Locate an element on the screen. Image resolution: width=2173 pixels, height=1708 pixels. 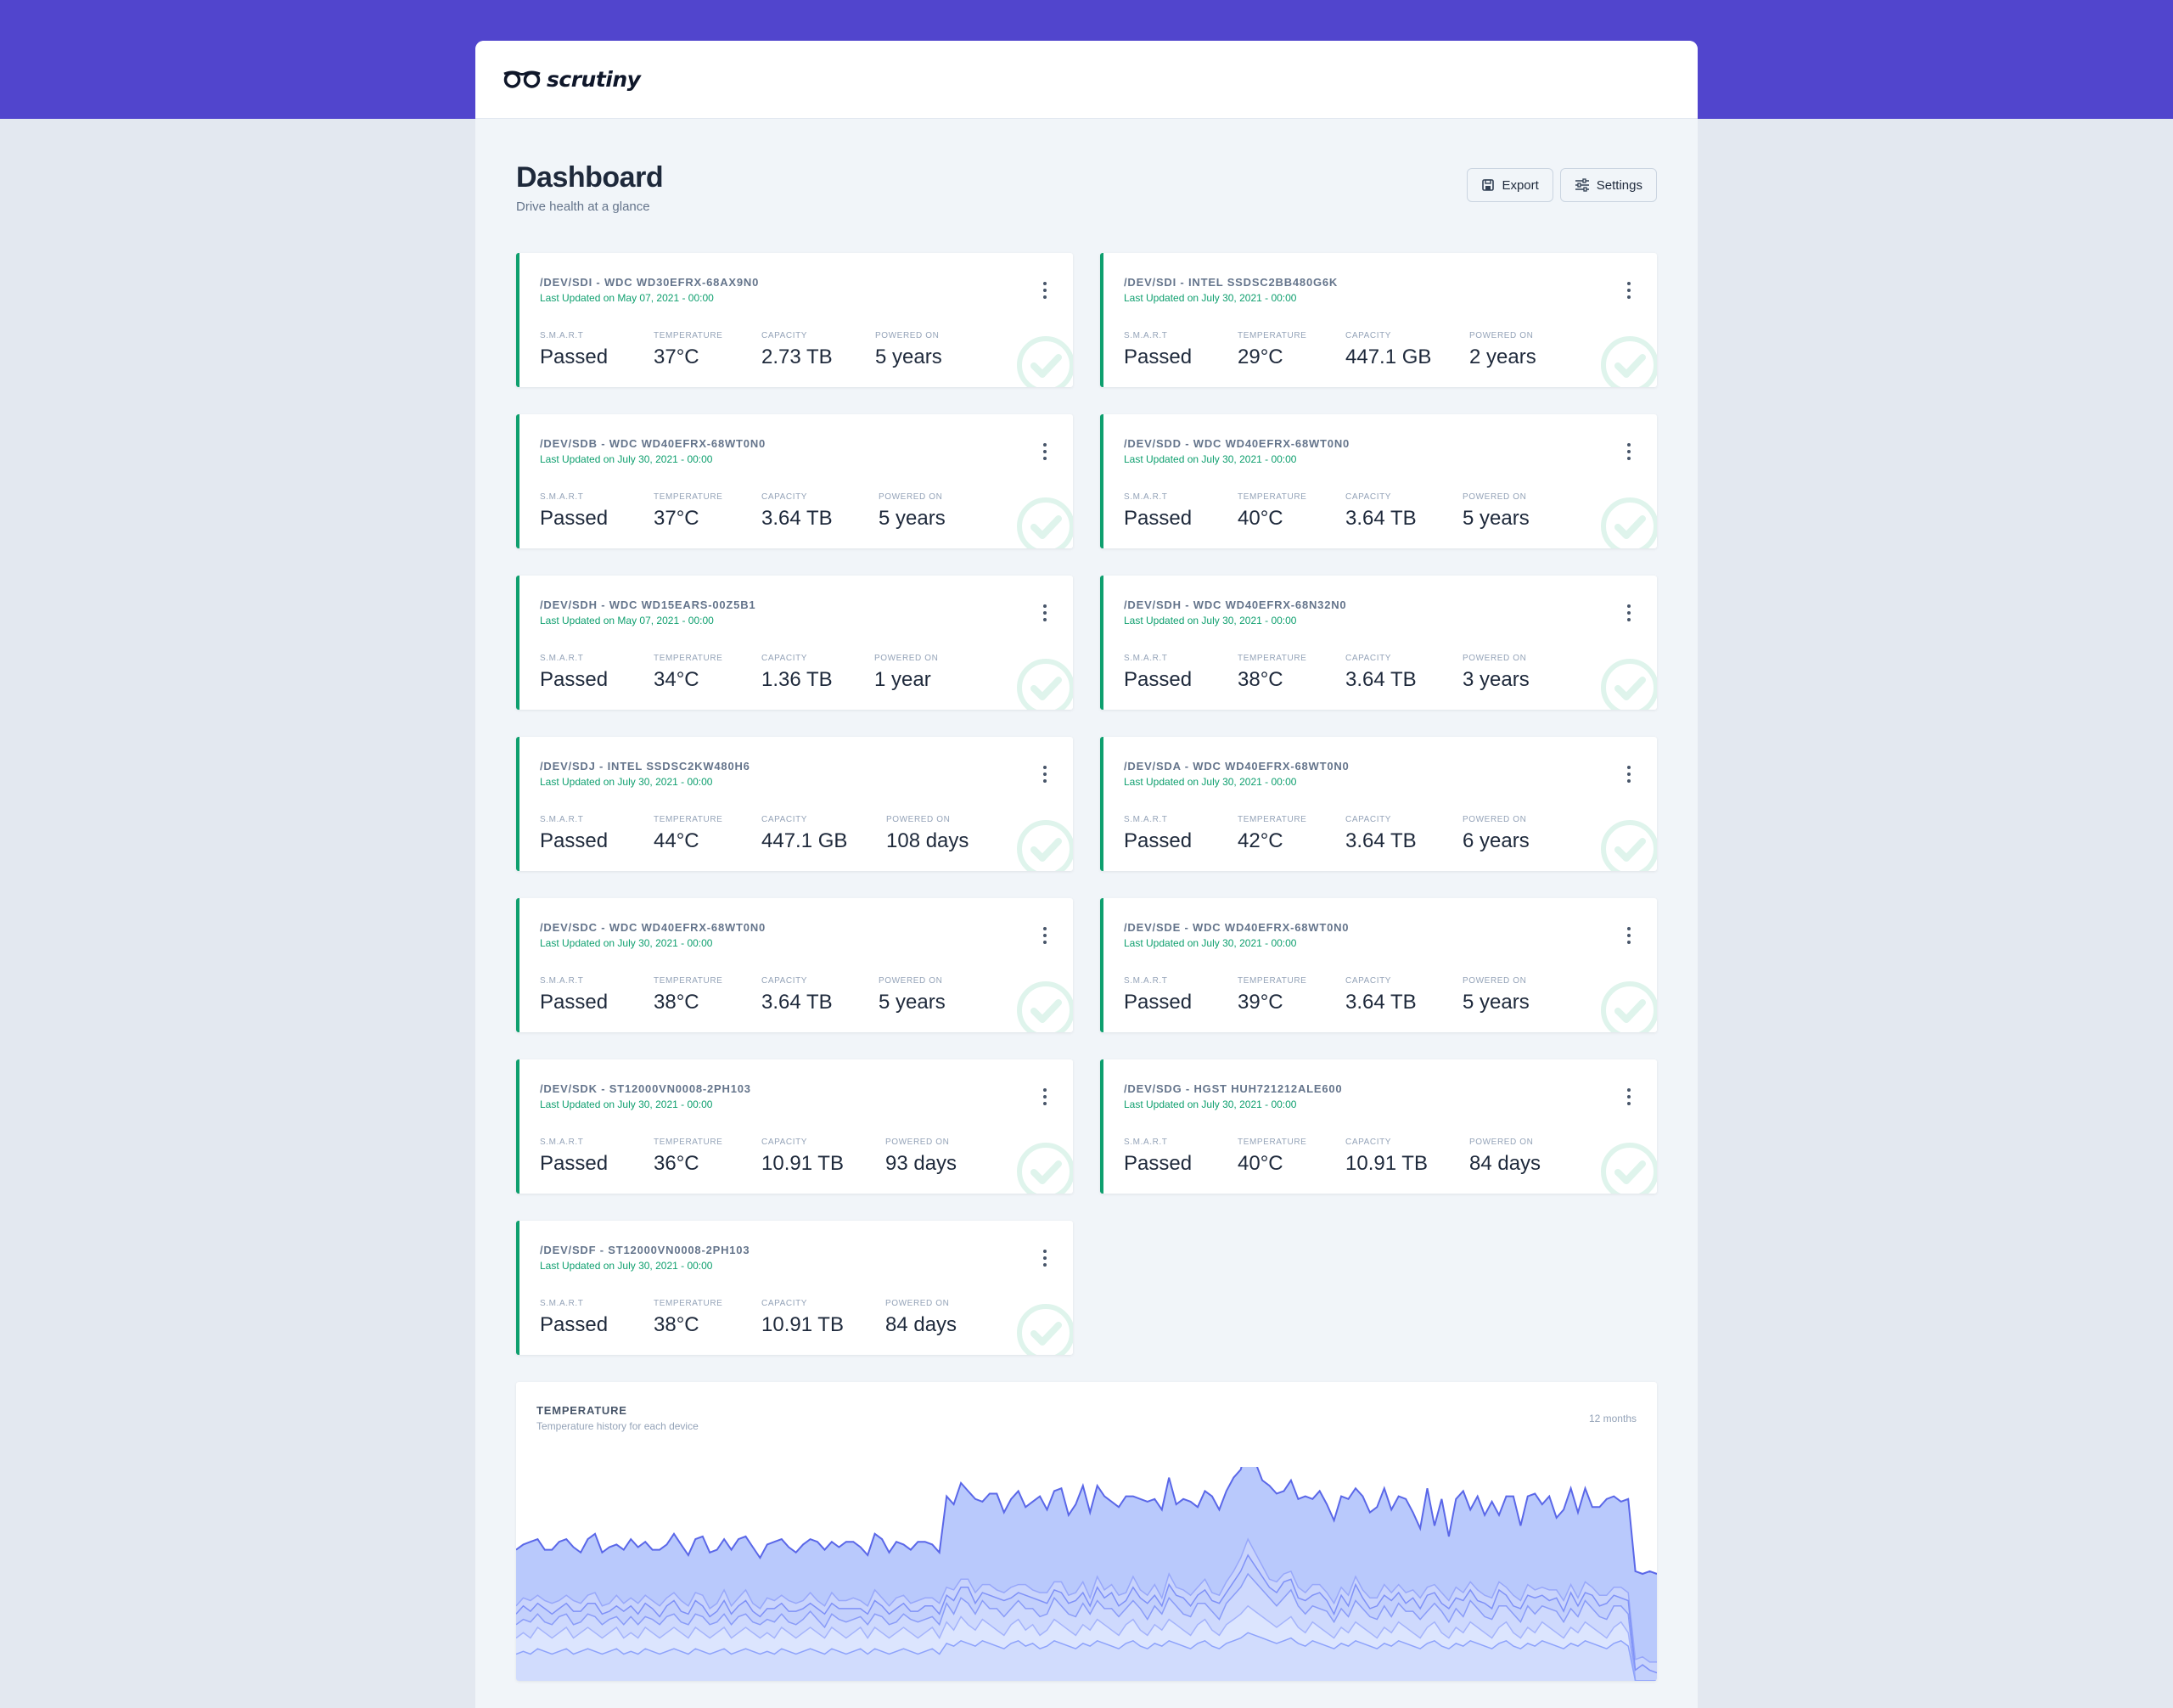
drive-title: /DEV/SDG - HGST HUH721212ALE600 is located at coordinates (1233, 1088).